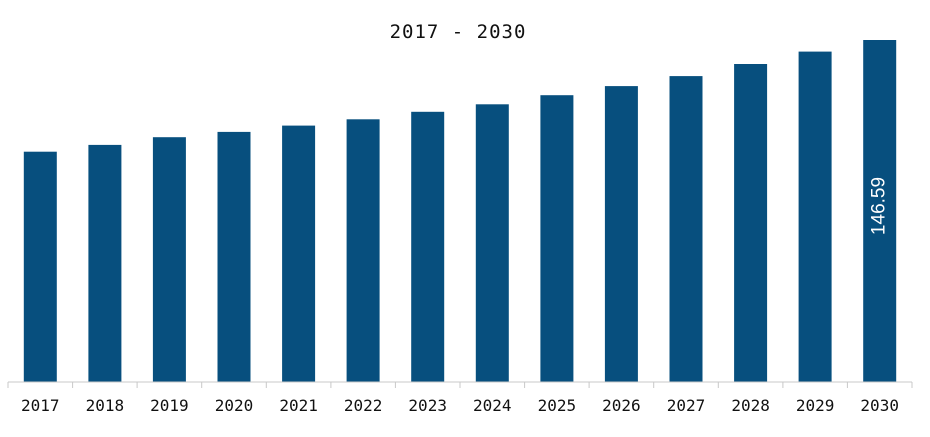 This screenshot has height=437, width=930. Describe the element at coordinates (458, 32) in the screenshot. I see `chart-title: 2017 - 2030` at that location.